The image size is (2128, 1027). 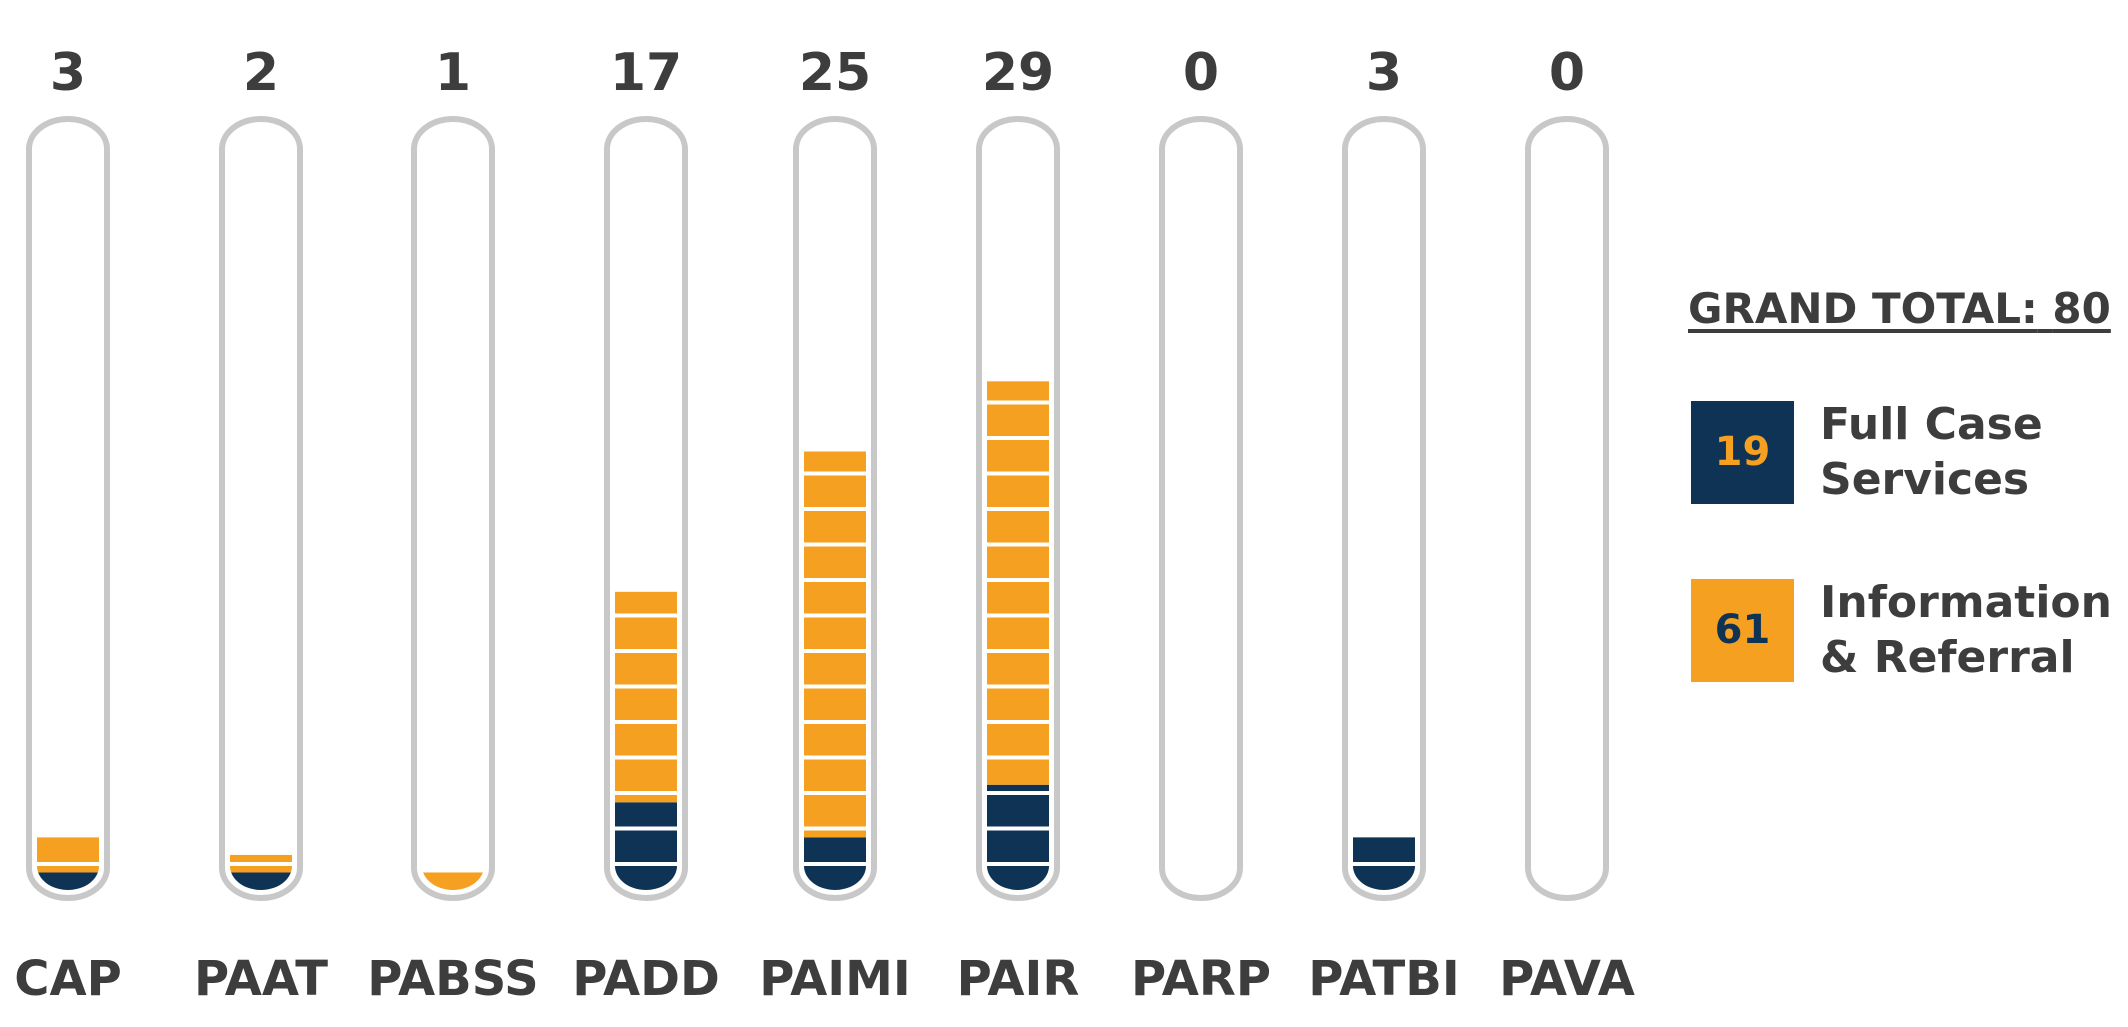 What do you see at coordinates (646, 73) in the screenshot?
I see `total-label: 17` at bounding box center [646, 73].